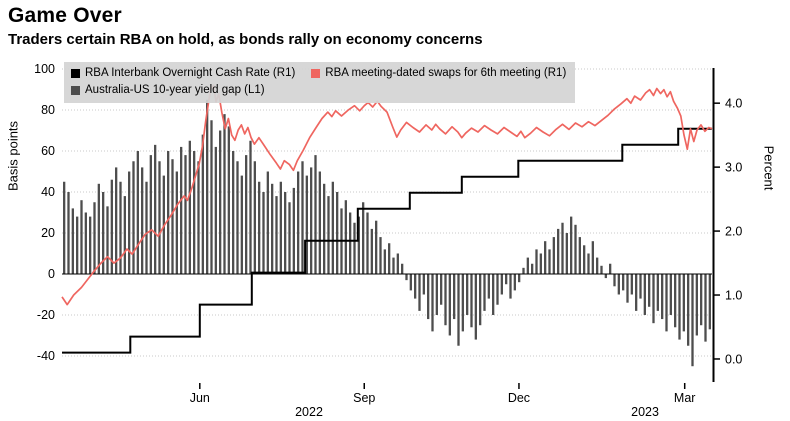 The height and width of the screenshot is (421, 790). What do you see at coordinates (175, 90) in the screenshot?
I see `legend-label-yield-gap: Australia-US 10-year yield gap (L1)` at bounding box center [175, 90].